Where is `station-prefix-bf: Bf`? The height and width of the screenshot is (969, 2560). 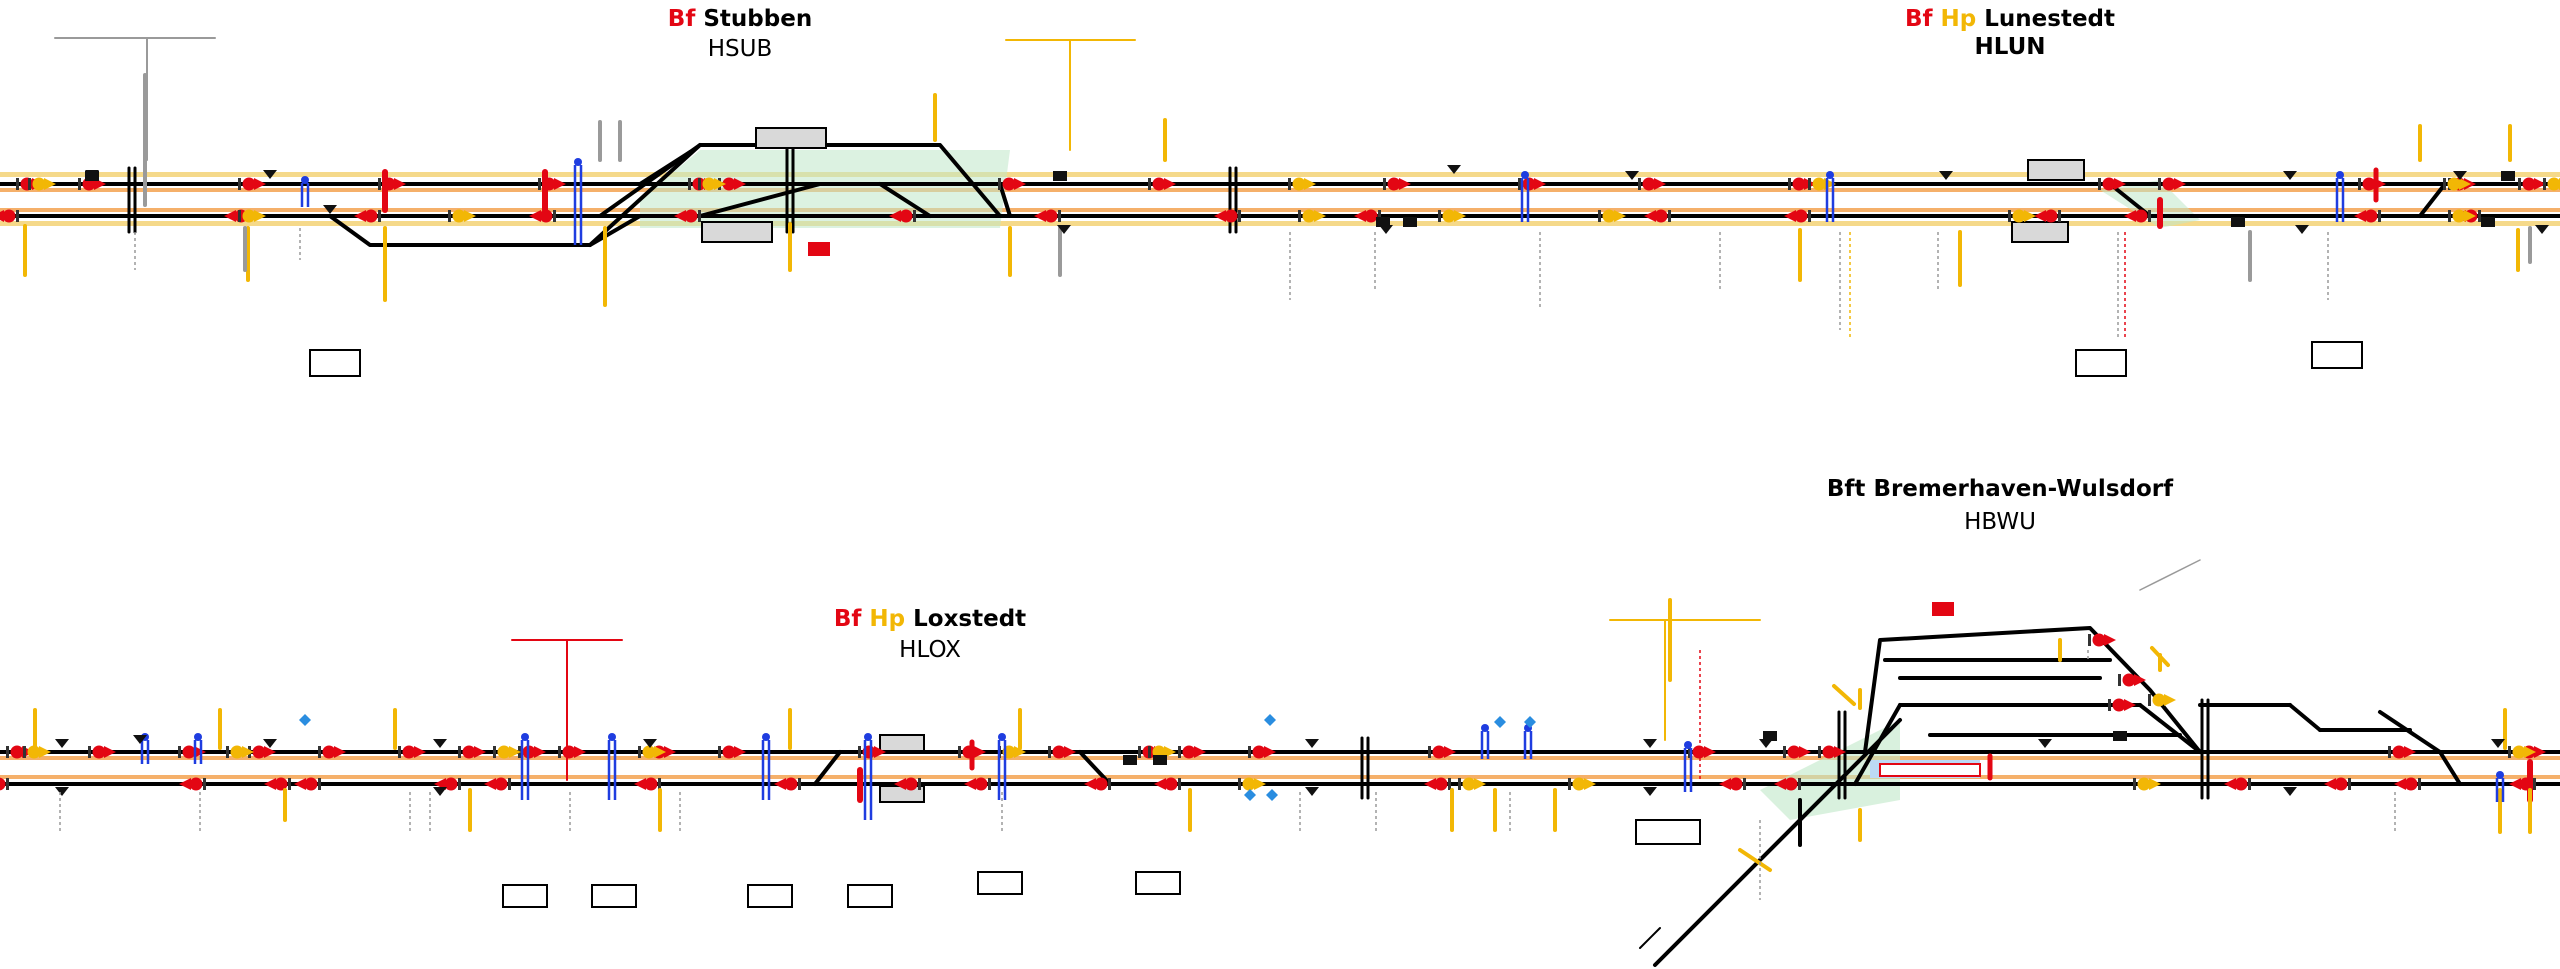 station-prefix-bf: Bf is located at coordinates (1918, 19).